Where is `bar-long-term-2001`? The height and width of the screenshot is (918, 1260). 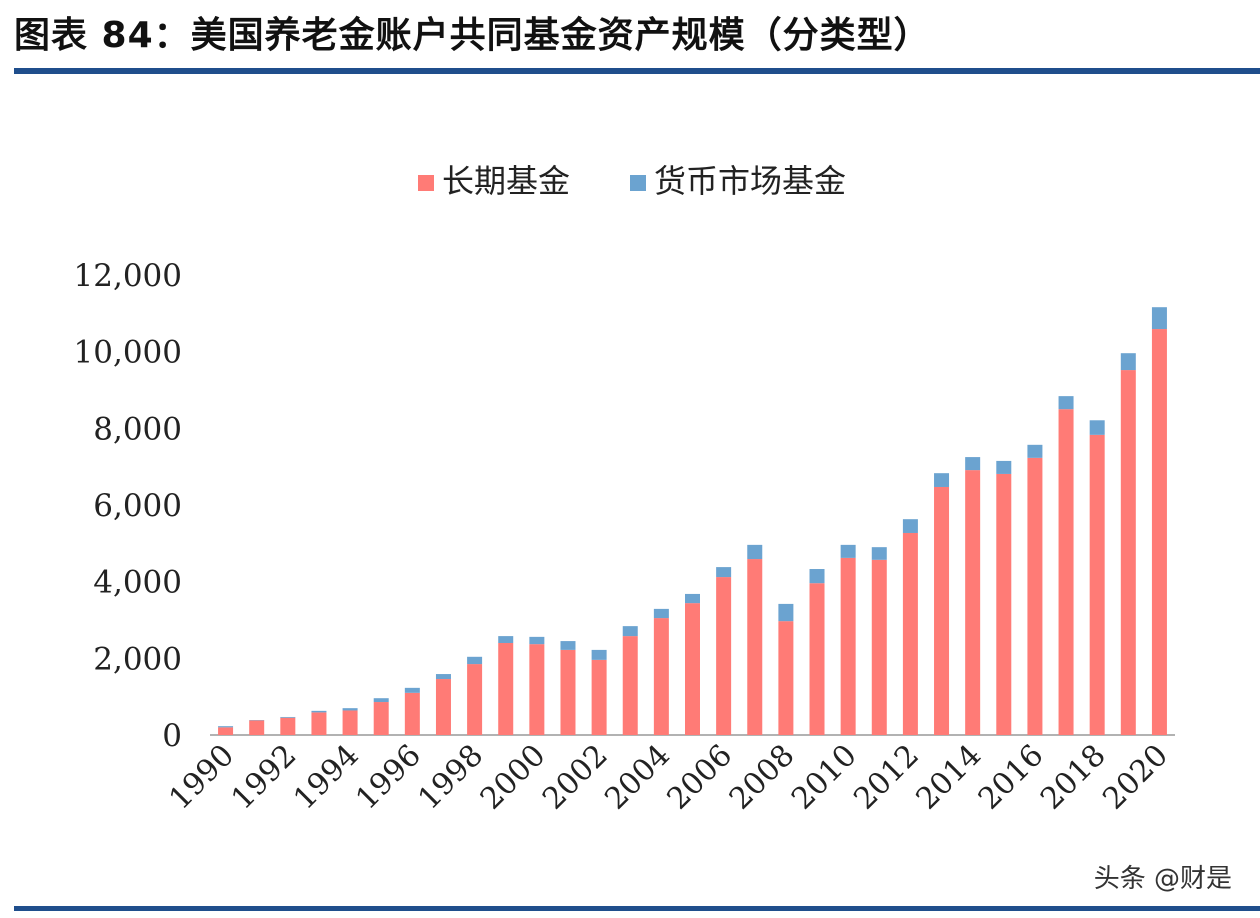 bar-long-term-2001 is located at coordinates (568, 692).